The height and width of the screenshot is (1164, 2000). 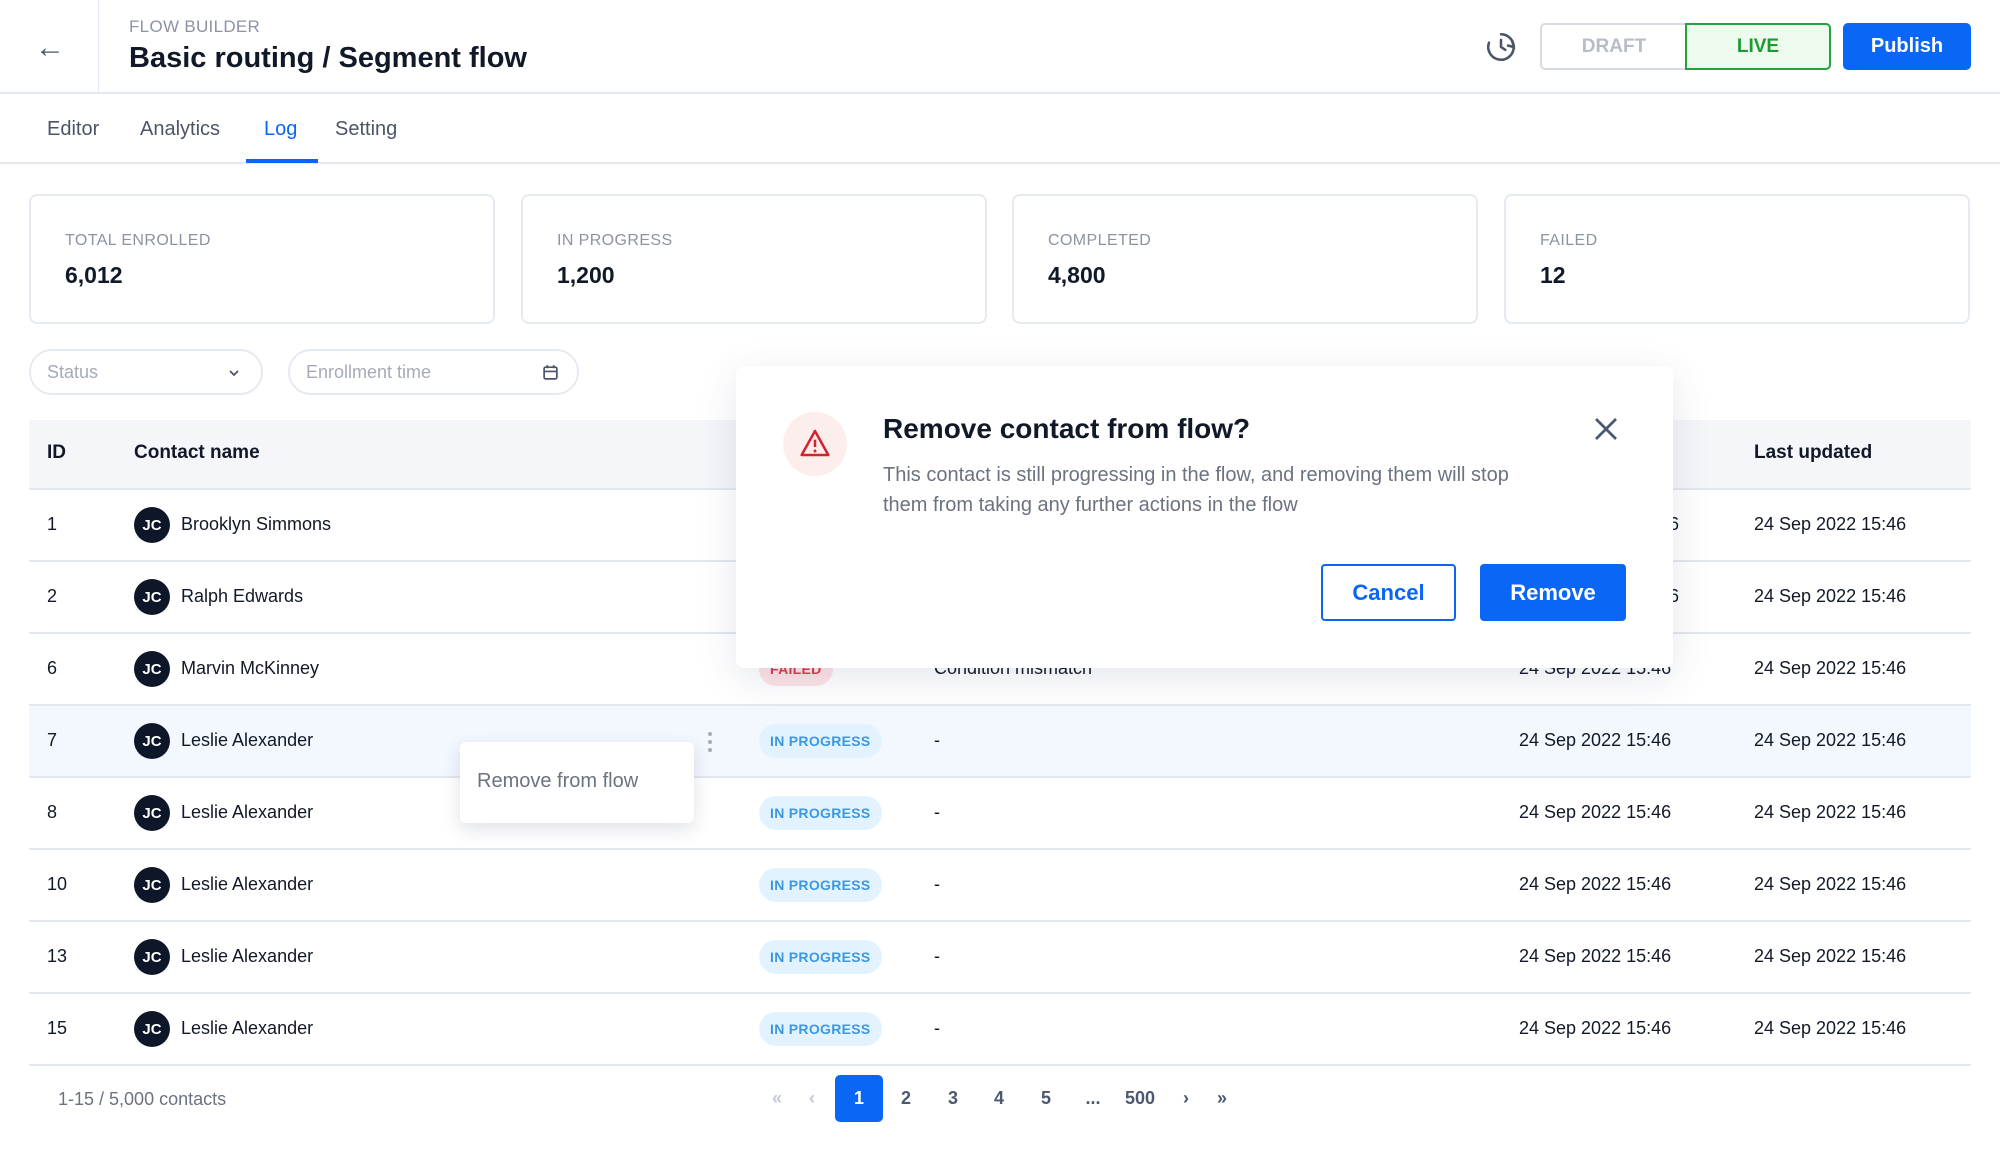 I want to click on stat-value: 6,012, so click(x=94, y=275).